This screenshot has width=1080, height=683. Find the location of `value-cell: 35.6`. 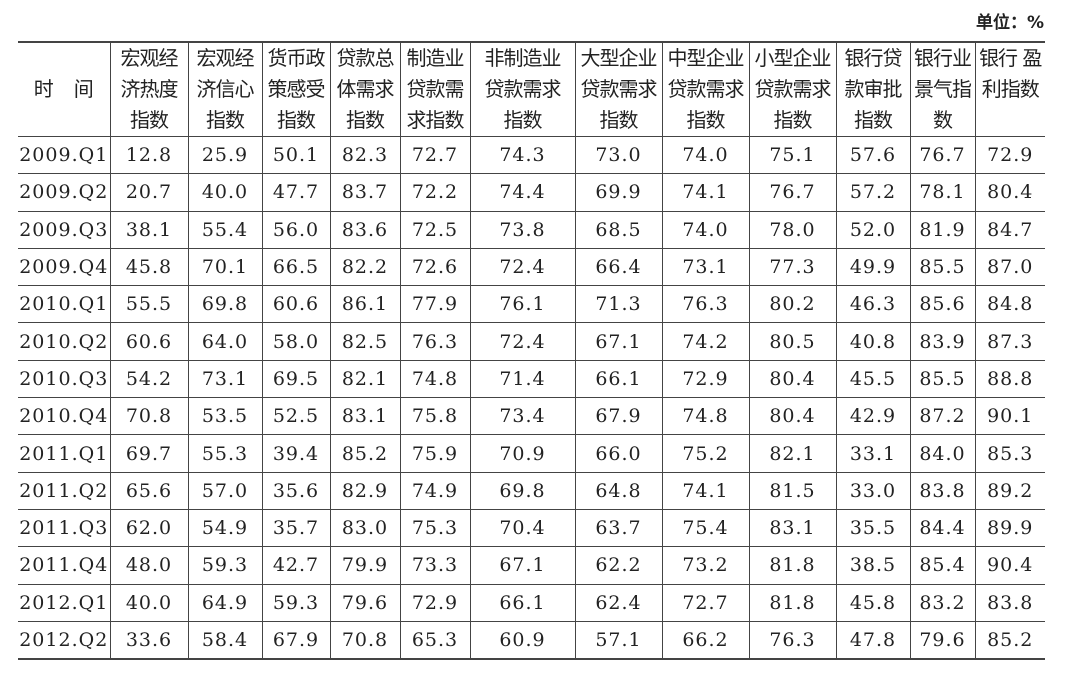

value-cell: 35.6 is located at coordinates (296, 491).